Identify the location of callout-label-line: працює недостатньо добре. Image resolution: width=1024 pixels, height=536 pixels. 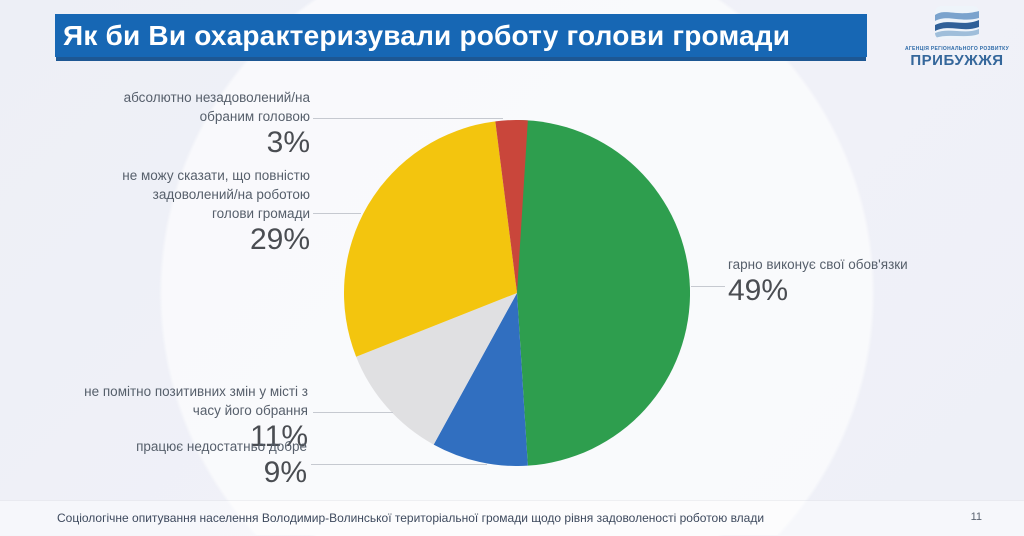
(221, 446).